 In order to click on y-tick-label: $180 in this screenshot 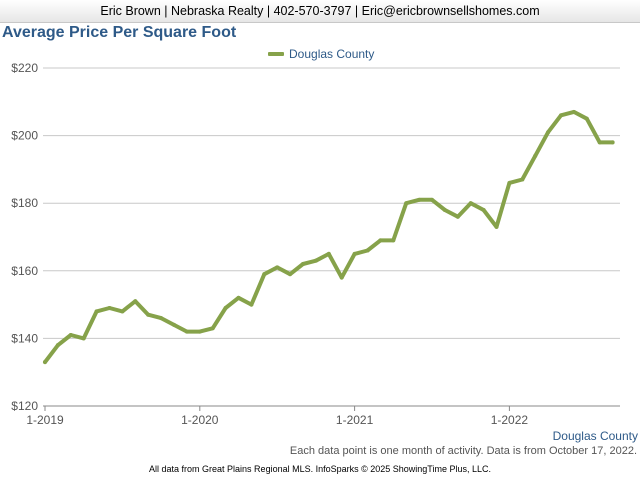, I will do `click(24, 203)`.